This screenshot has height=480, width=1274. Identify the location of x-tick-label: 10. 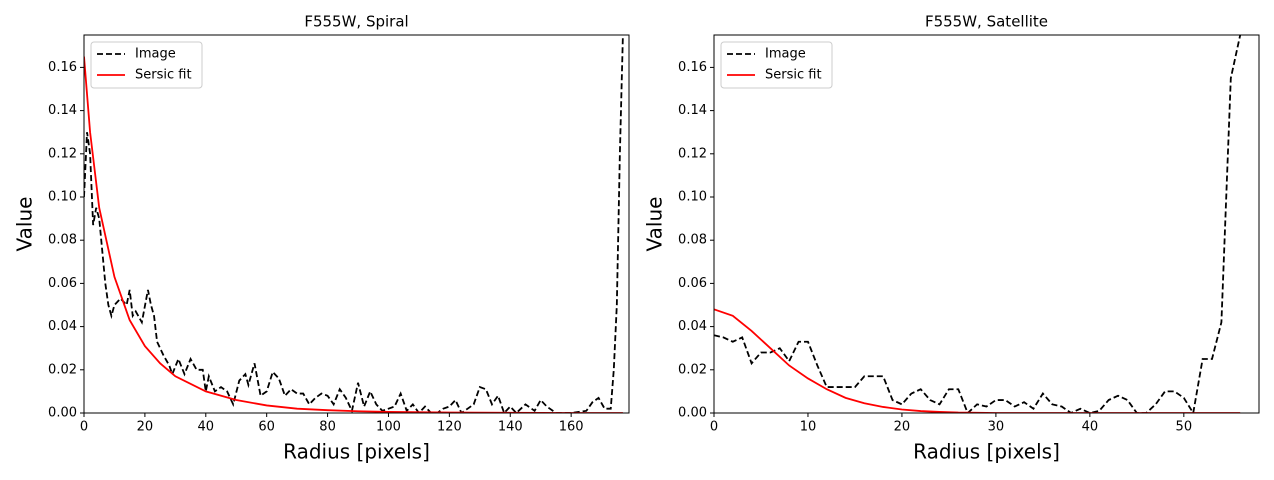
(808, 427).